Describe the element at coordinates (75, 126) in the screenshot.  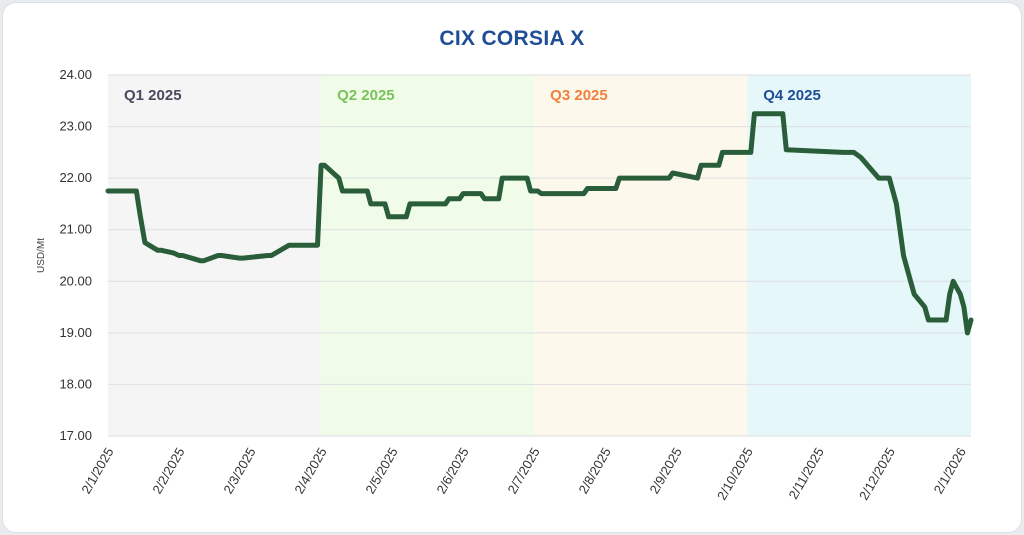
I see `y-tick-label: 23.00` at that location.